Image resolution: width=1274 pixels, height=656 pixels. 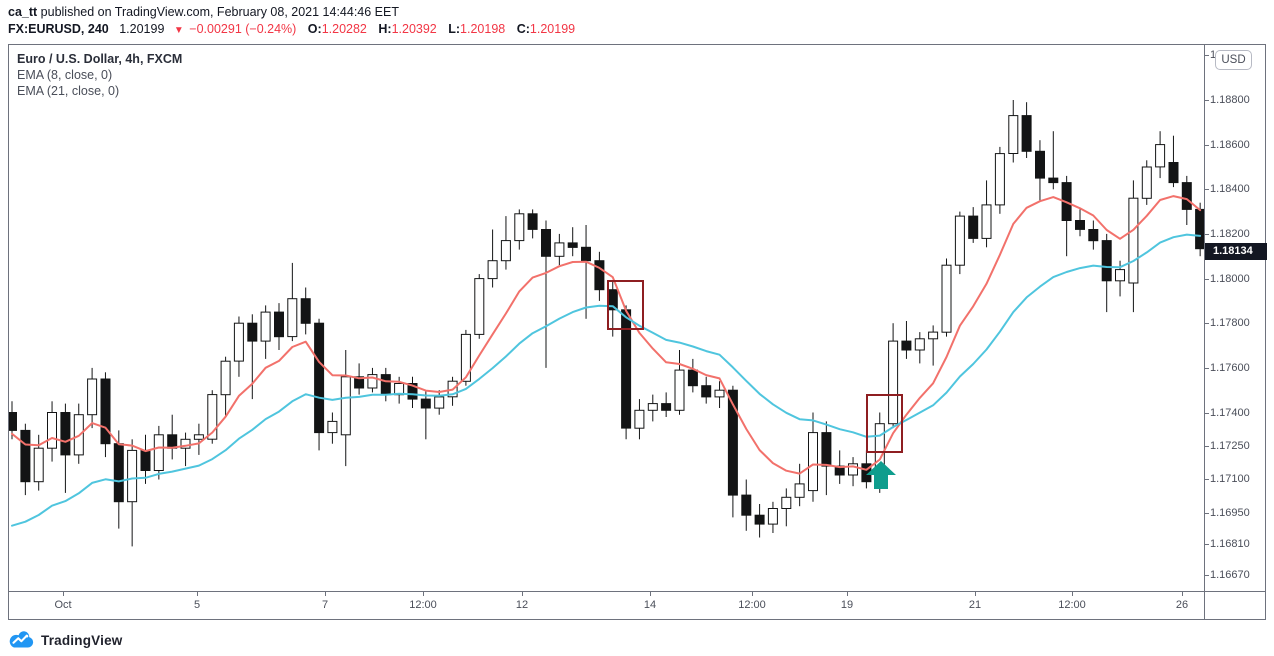 What do you see at coordinates (23, 12) in the screenshot?
I see `publisher-name: ca_tt` at bounding box center [23, 12].